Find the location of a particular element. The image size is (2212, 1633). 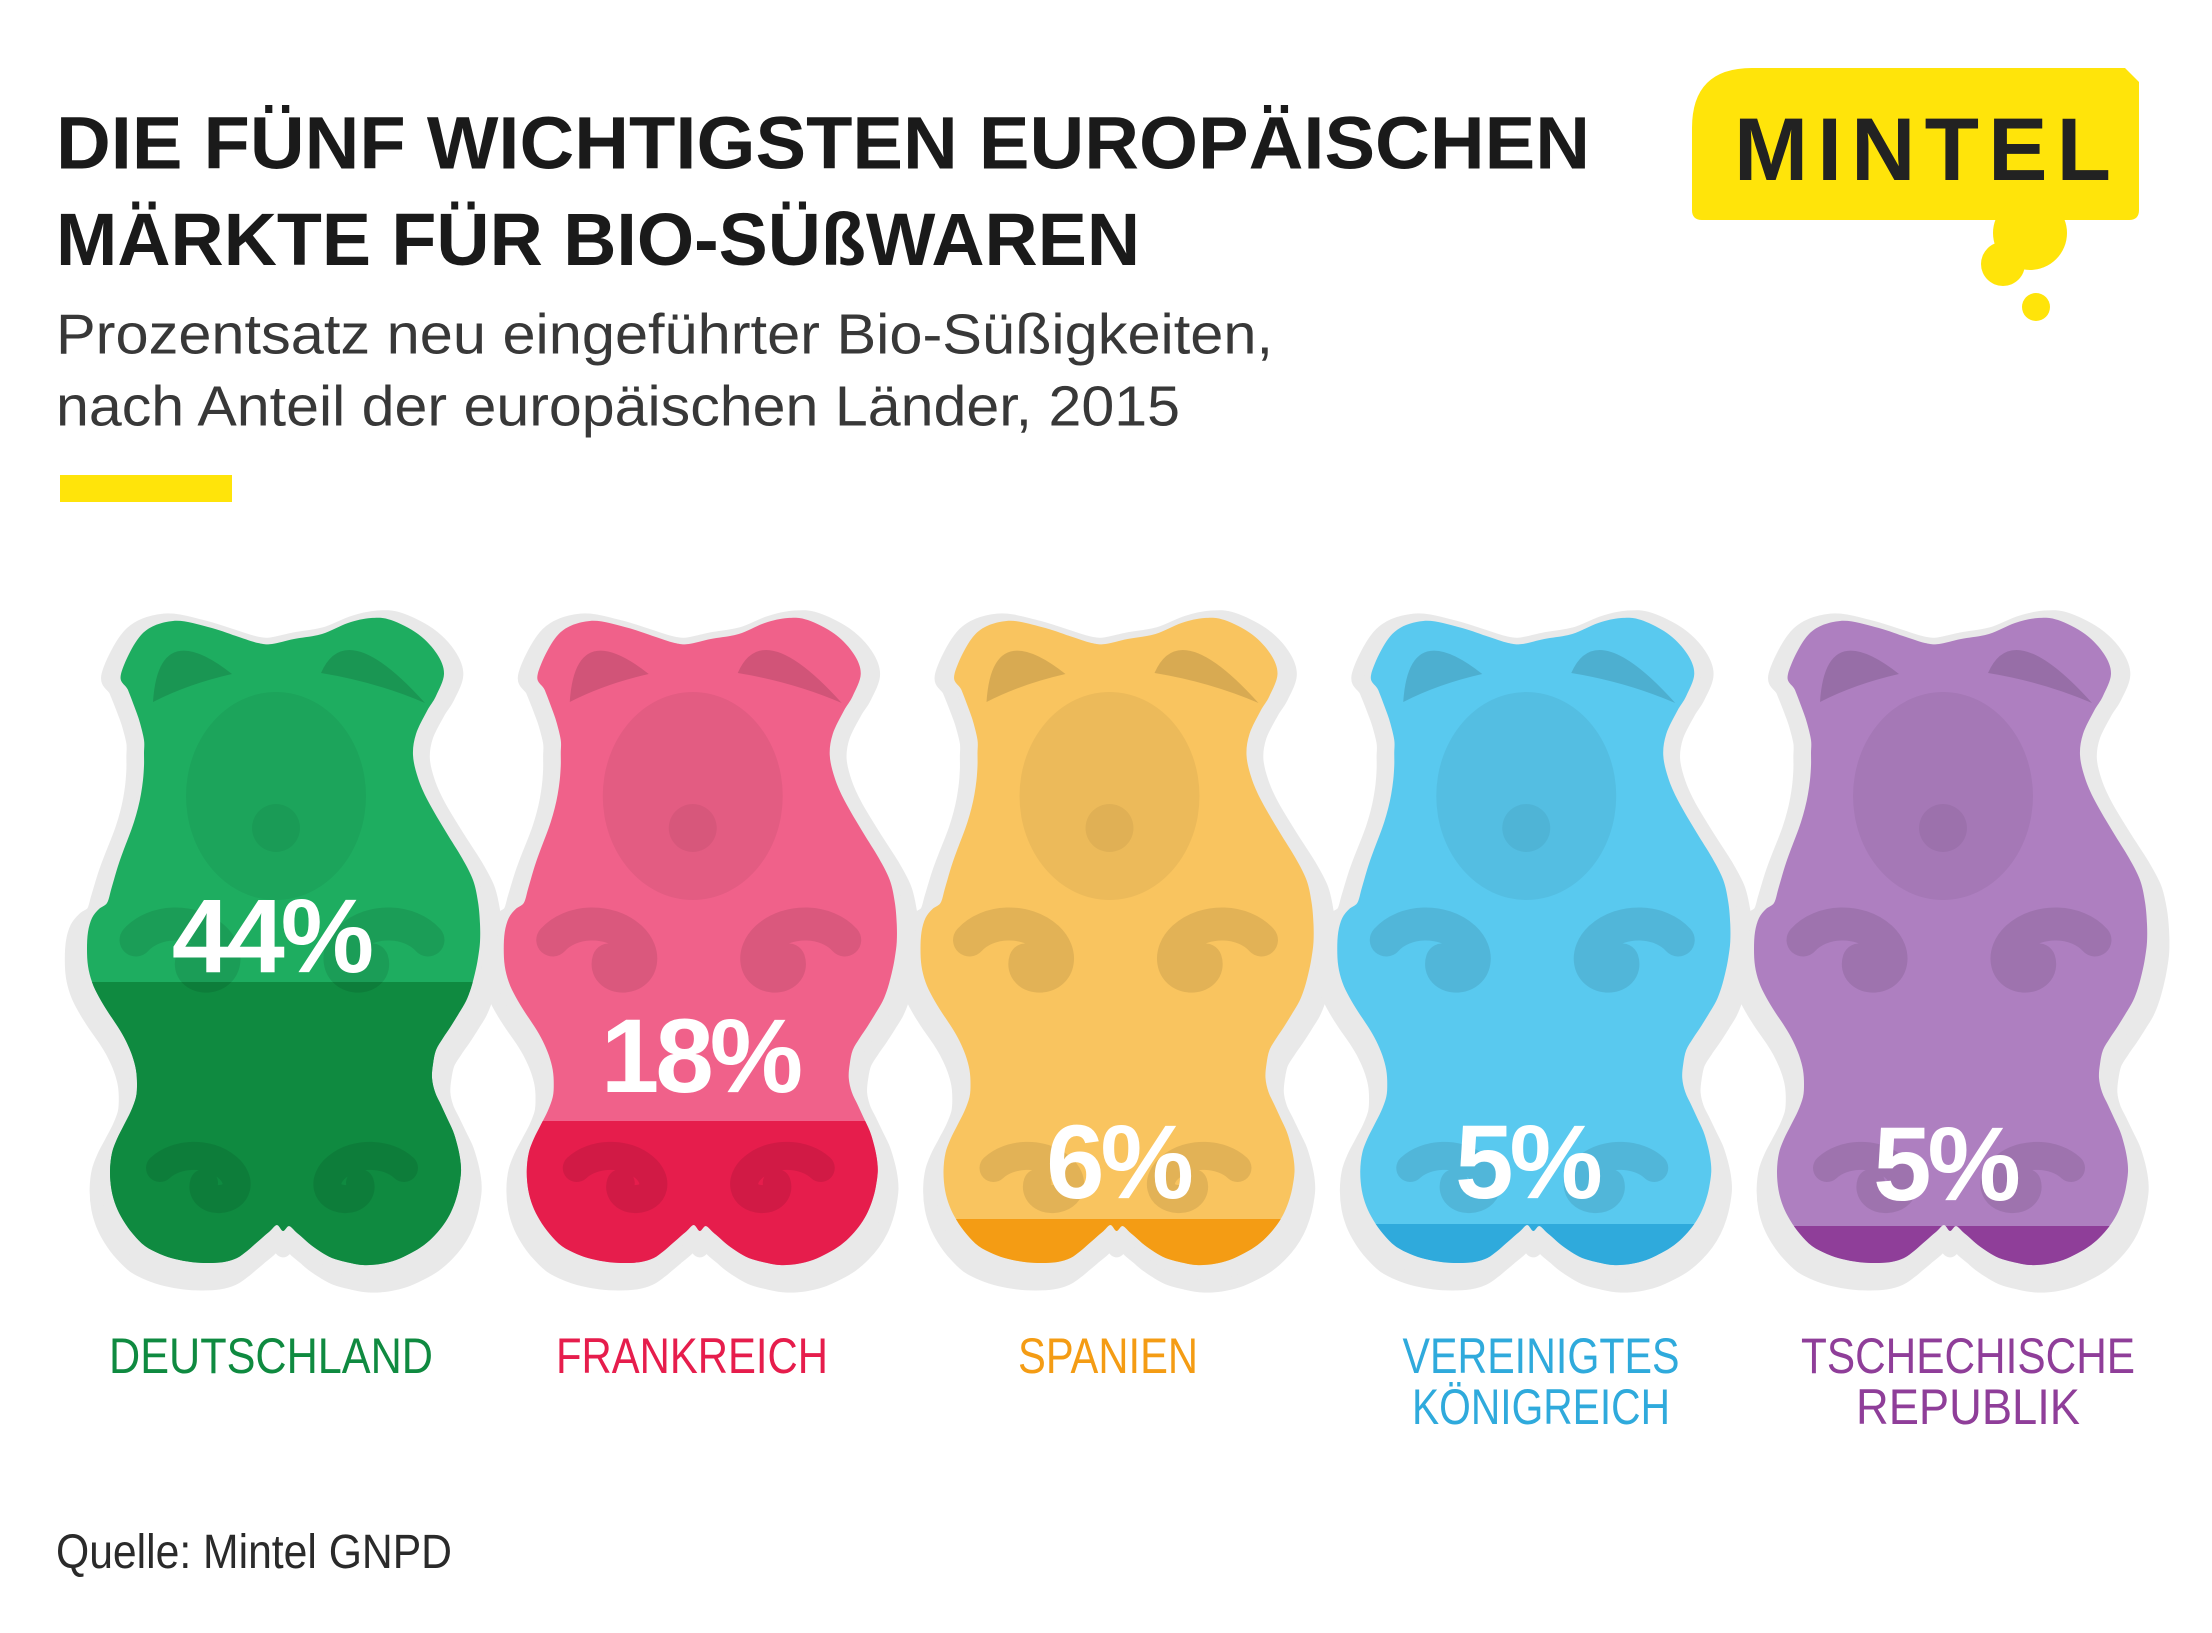

svg-text: SPANIEN is located at coordinates (1108, 1356).